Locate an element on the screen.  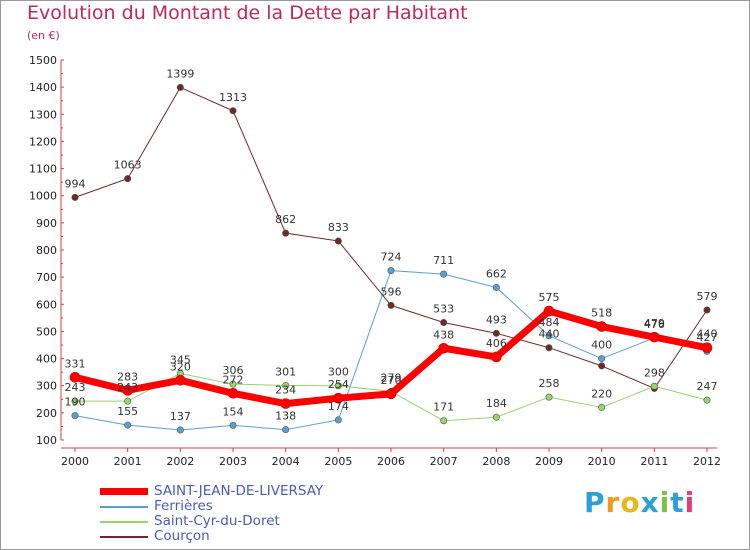
data-label: 283 is located at coordinates (127, 376).